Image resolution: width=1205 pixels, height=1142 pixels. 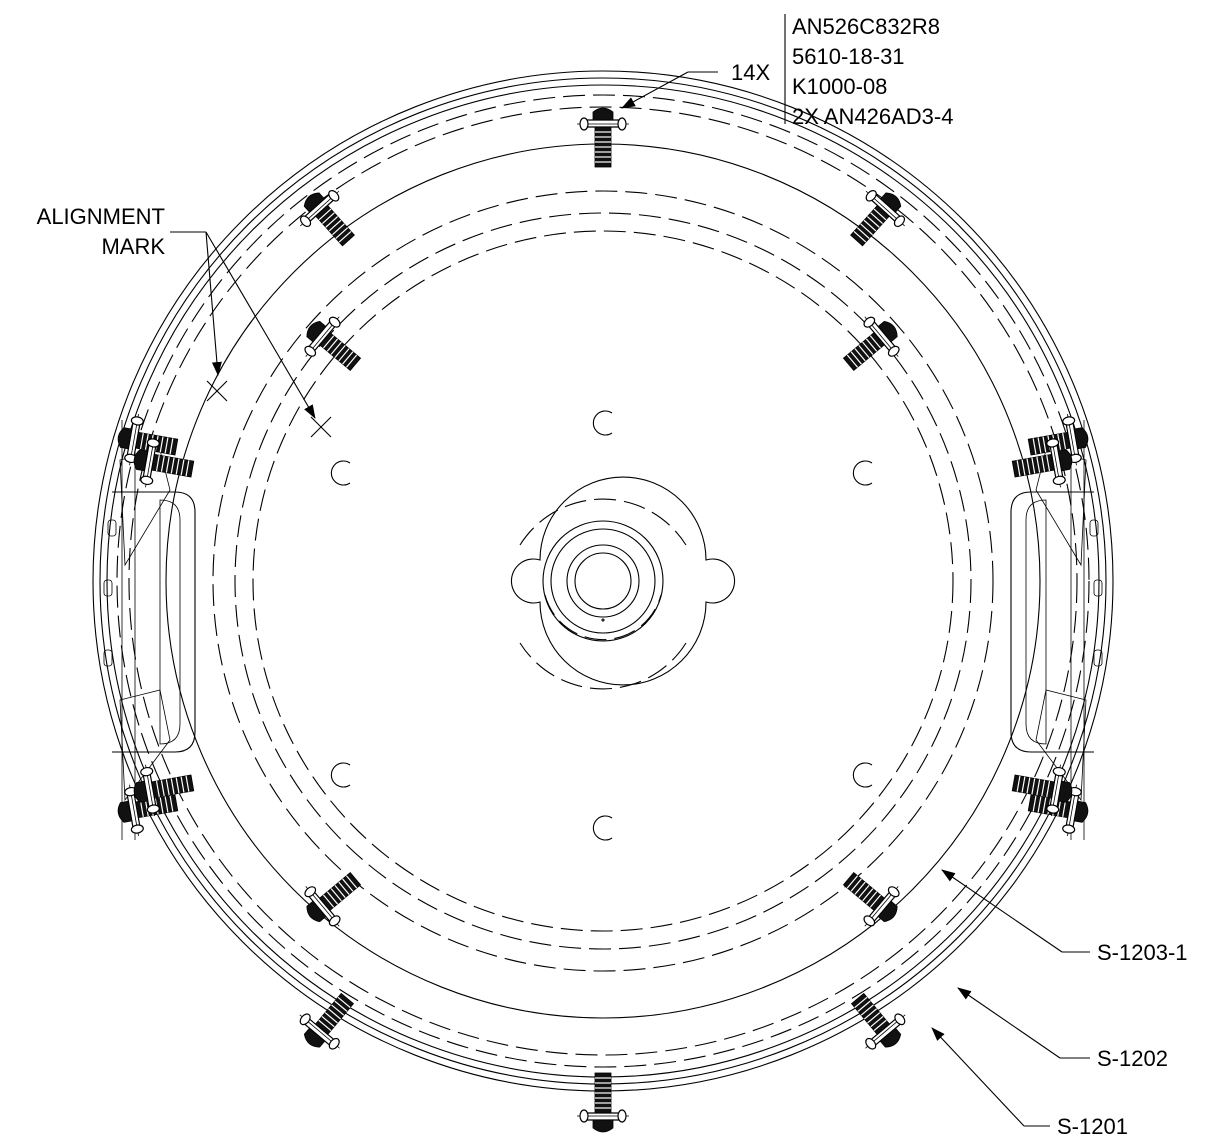 What do you see at coordinates (603, 137) in the screenshot?
I see `fastener-top` at bounding box center [603, 137].